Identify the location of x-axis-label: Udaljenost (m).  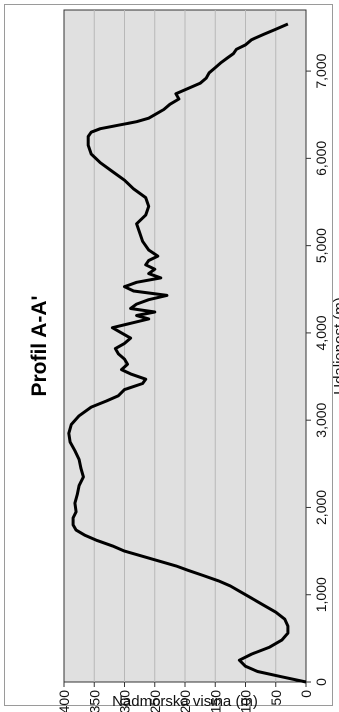
(335, 346).